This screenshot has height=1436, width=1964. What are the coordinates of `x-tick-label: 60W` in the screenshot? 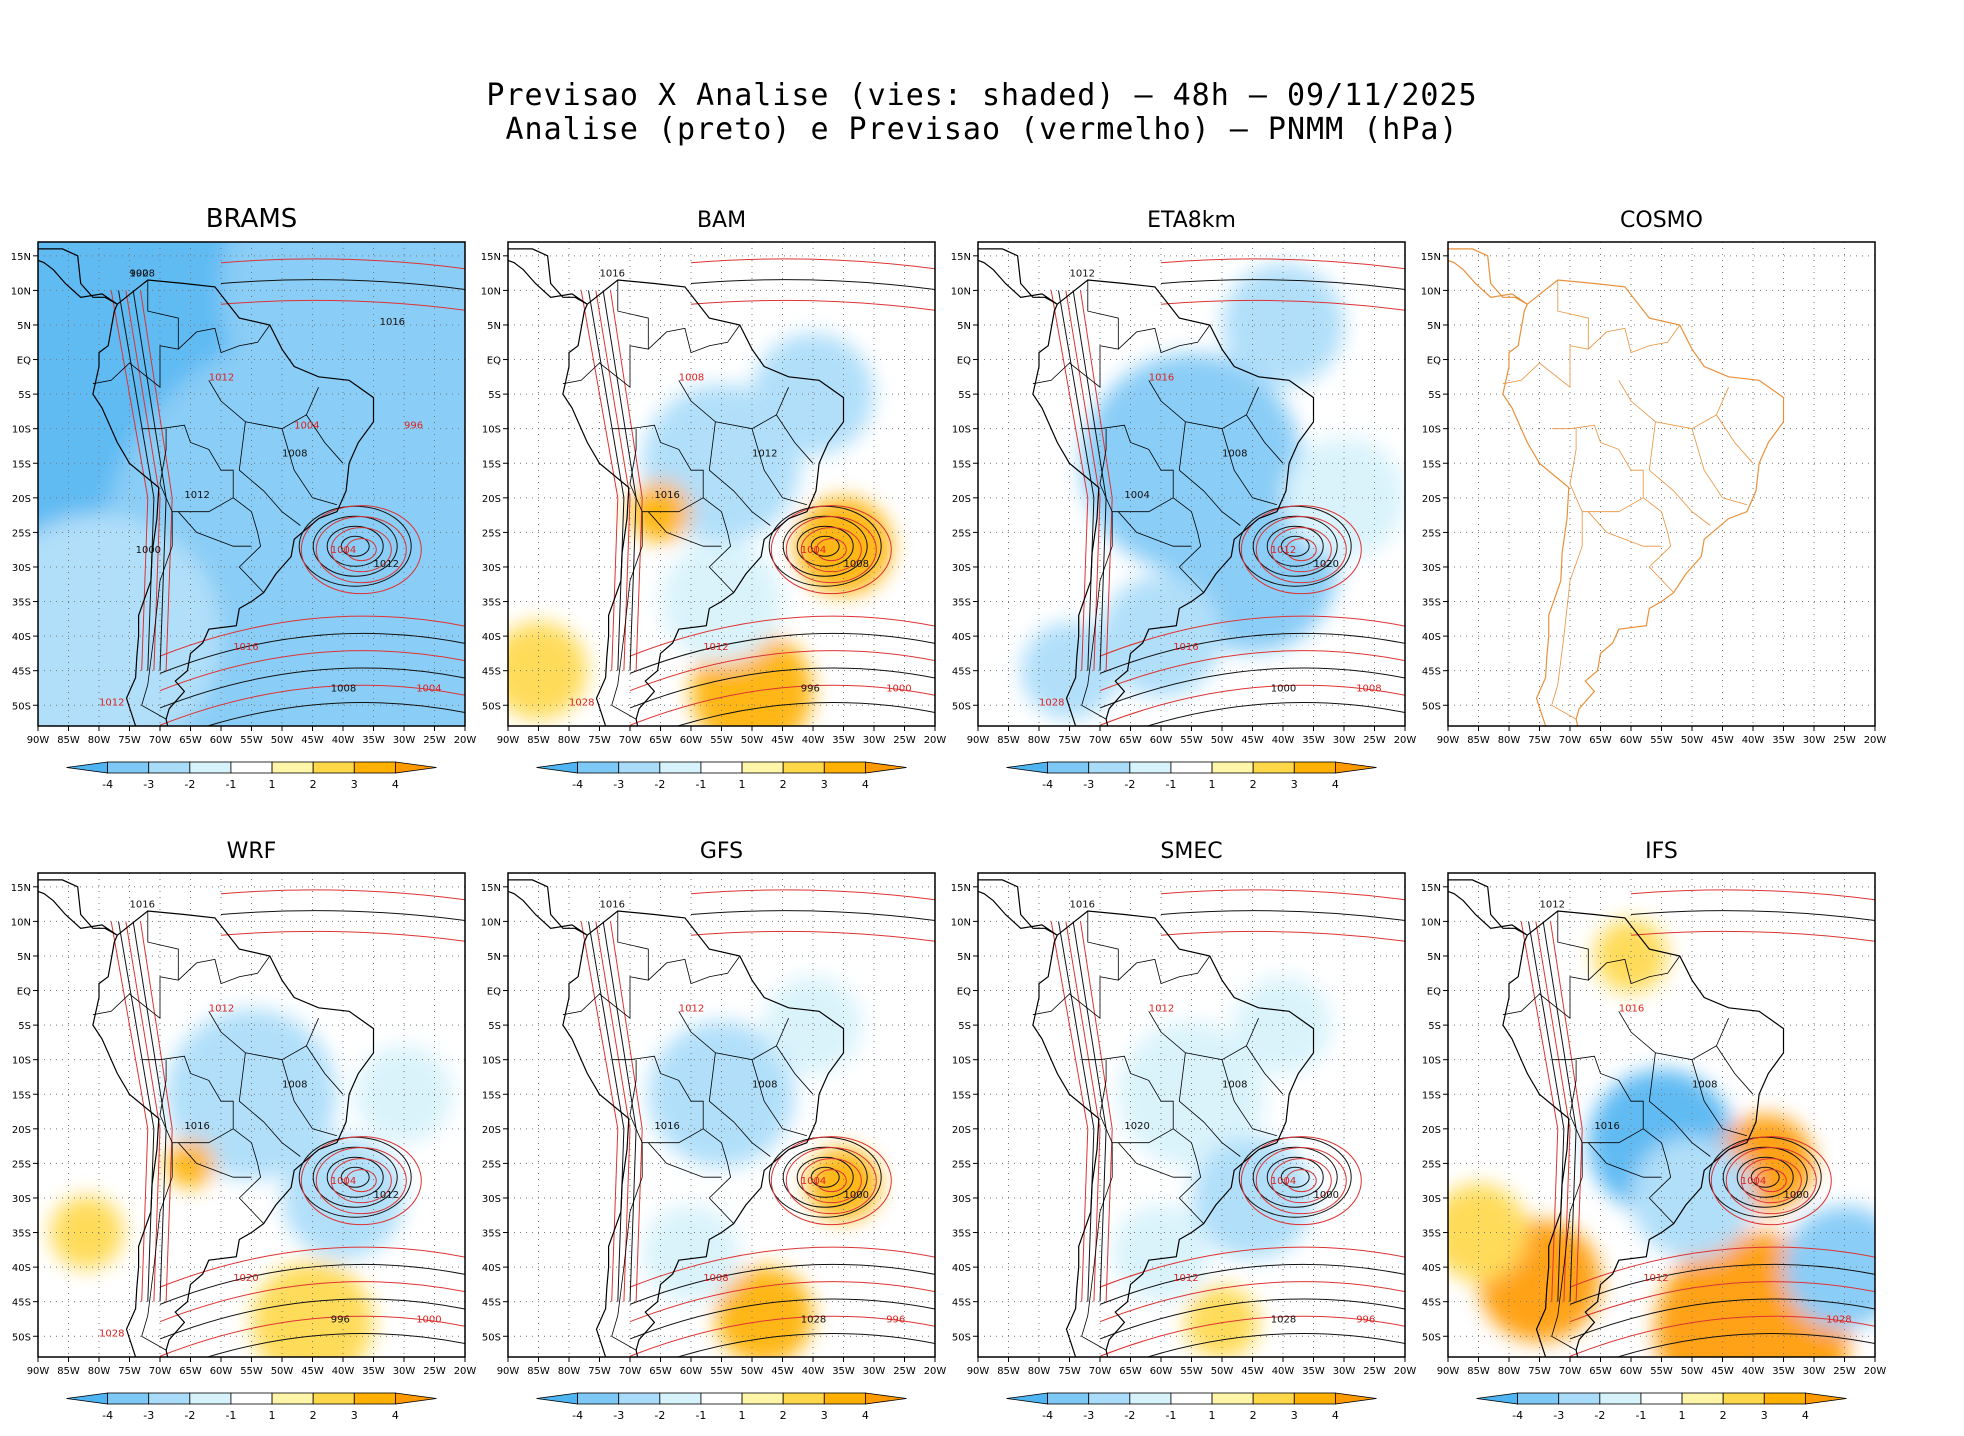 It's located at (221, 740).